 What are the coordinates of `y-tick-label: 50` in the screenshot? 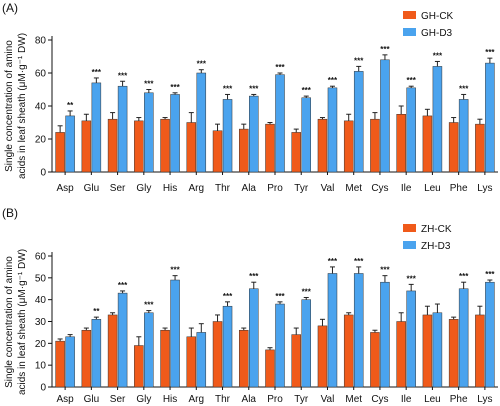 It's located at (41, 278).